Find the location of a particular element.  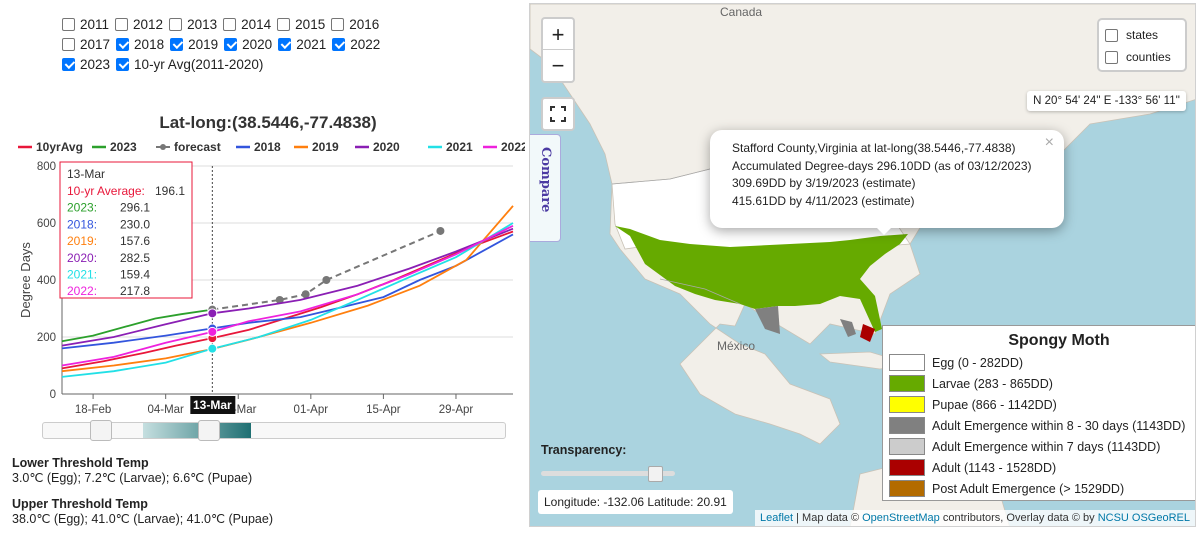

year-option: 2016 is located at coordinates (355, 24).